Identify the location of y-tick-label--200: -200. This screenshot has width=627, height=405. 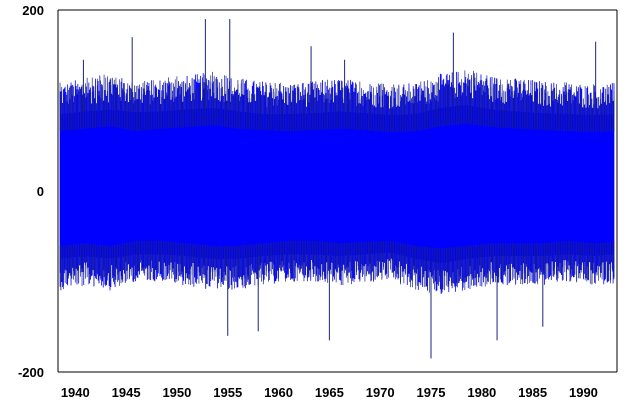
(31, 372).